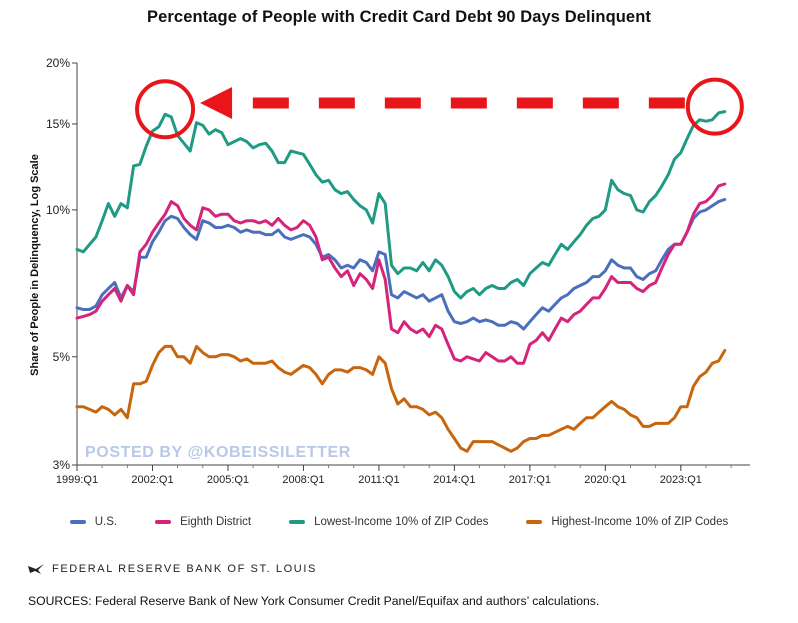 The height and width of the screenshot is (623, 798). Describe the element at coordinates (401, 398) in the screenshot. I see `series-line-highest` at that location.